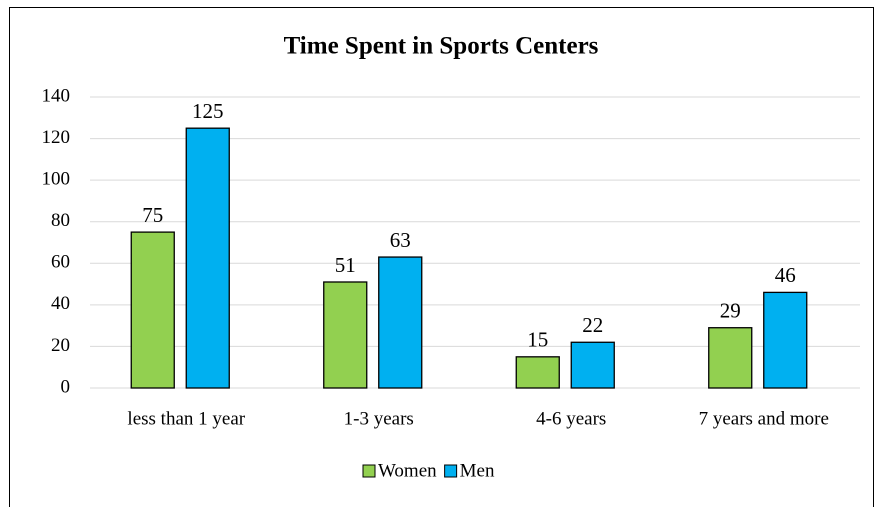 This screenshot has height=507, width=879. Describe the element at coordinates (379, 418) in the screenshot. I see `x-tick-label: 1-3 years` at that location.